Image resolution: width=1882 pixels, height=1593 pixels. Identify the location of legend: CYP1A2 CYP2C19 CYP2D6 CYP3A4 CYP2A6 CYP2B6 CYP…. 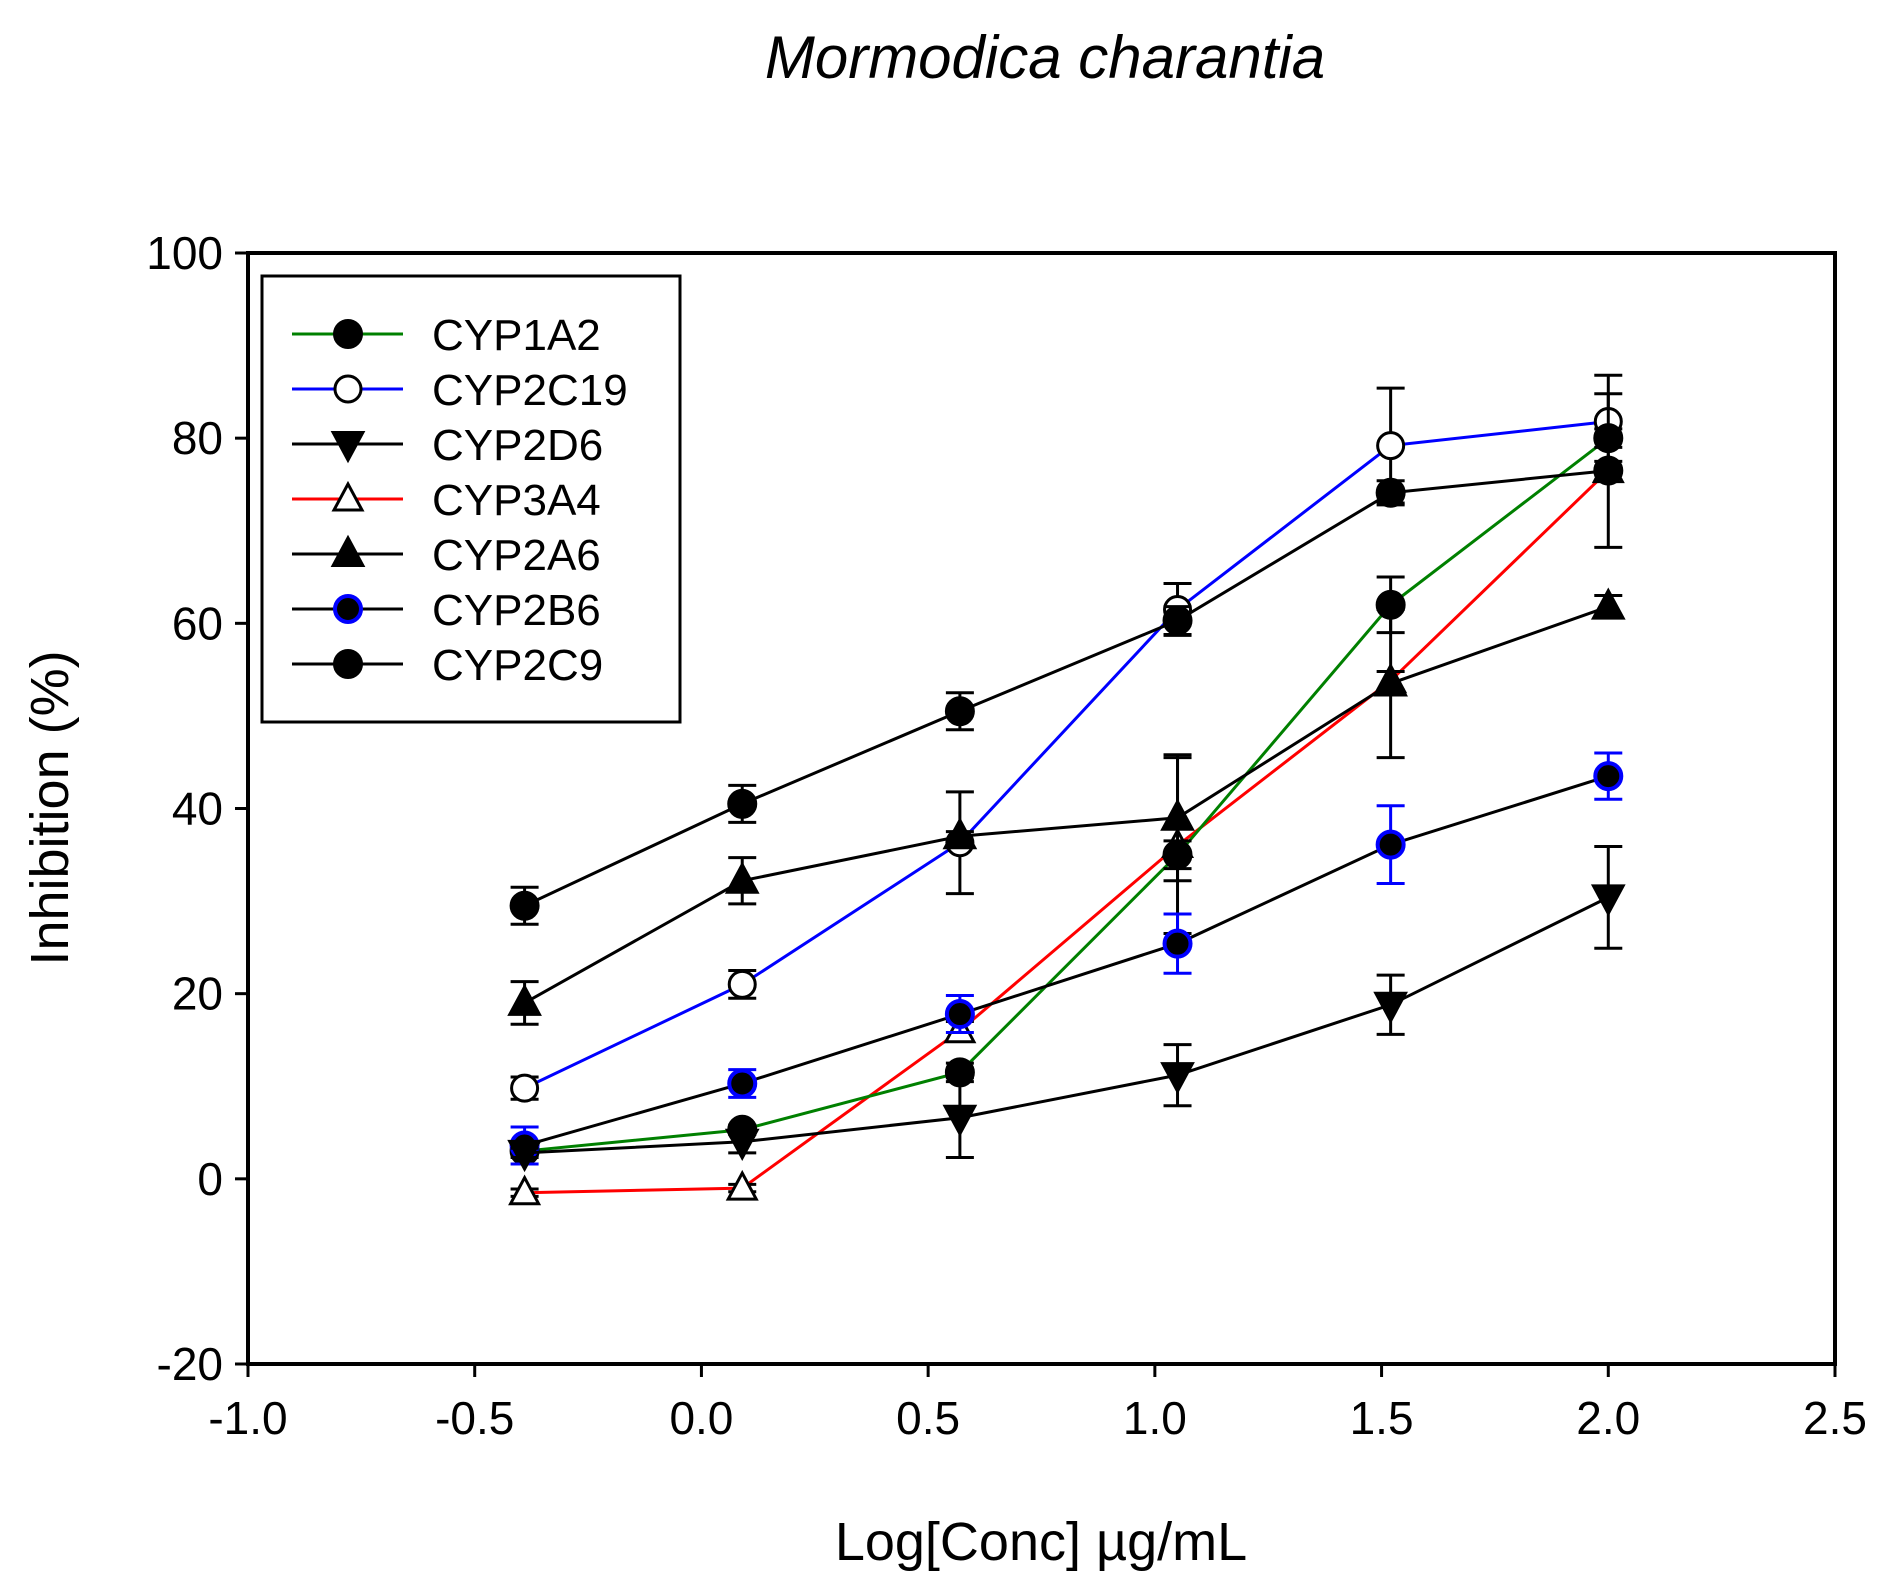
(471, 499).